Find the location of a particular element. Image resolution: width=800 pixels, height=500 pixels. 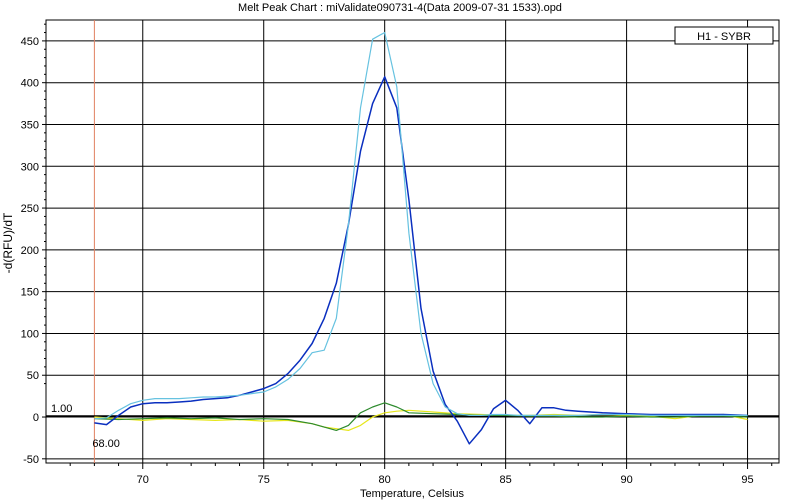

marker-line-label: 68.00 is located at coordinates (106, 444).